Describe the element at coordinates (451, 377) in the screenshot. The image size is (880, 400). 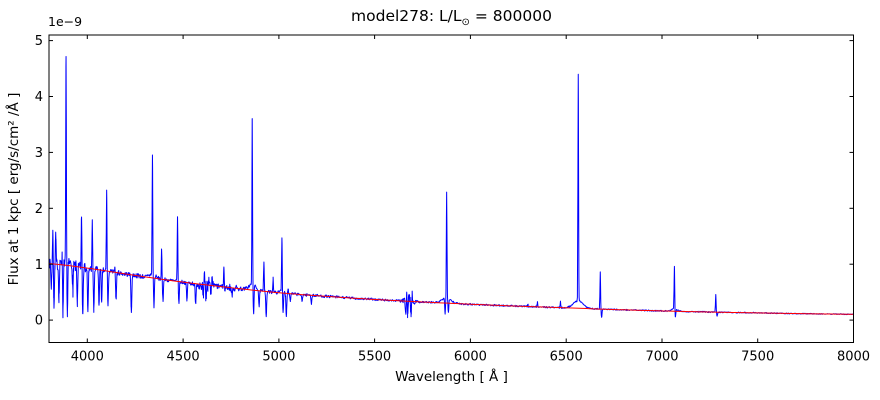
I see `x-axis-label: Wavelength [ Å ]` at that location.